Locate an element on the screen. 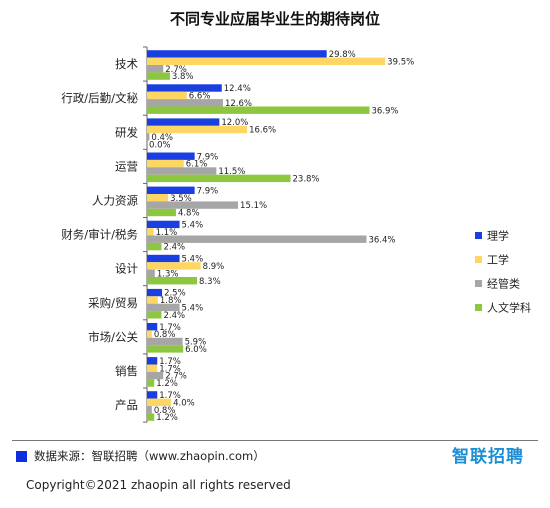  data-label: 11.5% is located at coordinates (231, 172).